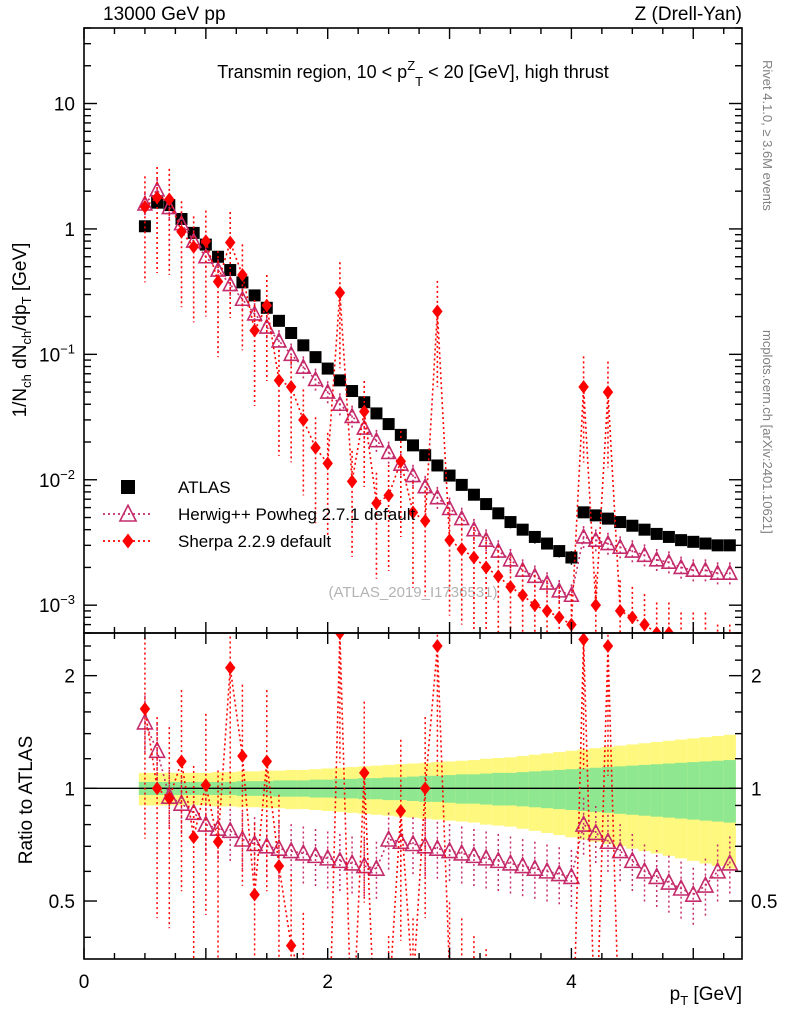 This screenshot has height=1024, width=786. What do you see at coordinates (69, 230) in the screenshot?
I see `y-tick-label-main: 1` at bounding box center [69, 230].